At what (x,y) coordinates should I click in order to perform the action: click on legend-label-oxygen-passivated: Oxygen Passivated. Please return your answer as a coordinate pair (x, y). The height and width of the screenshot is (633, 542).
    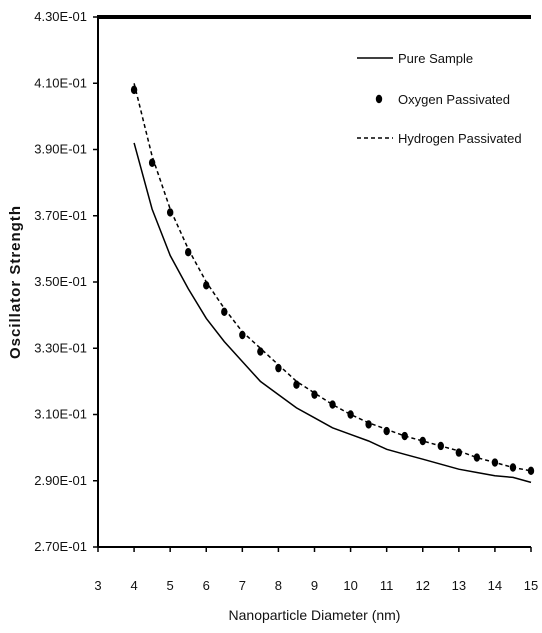
    Looking at the image, I should click on (454, 99).